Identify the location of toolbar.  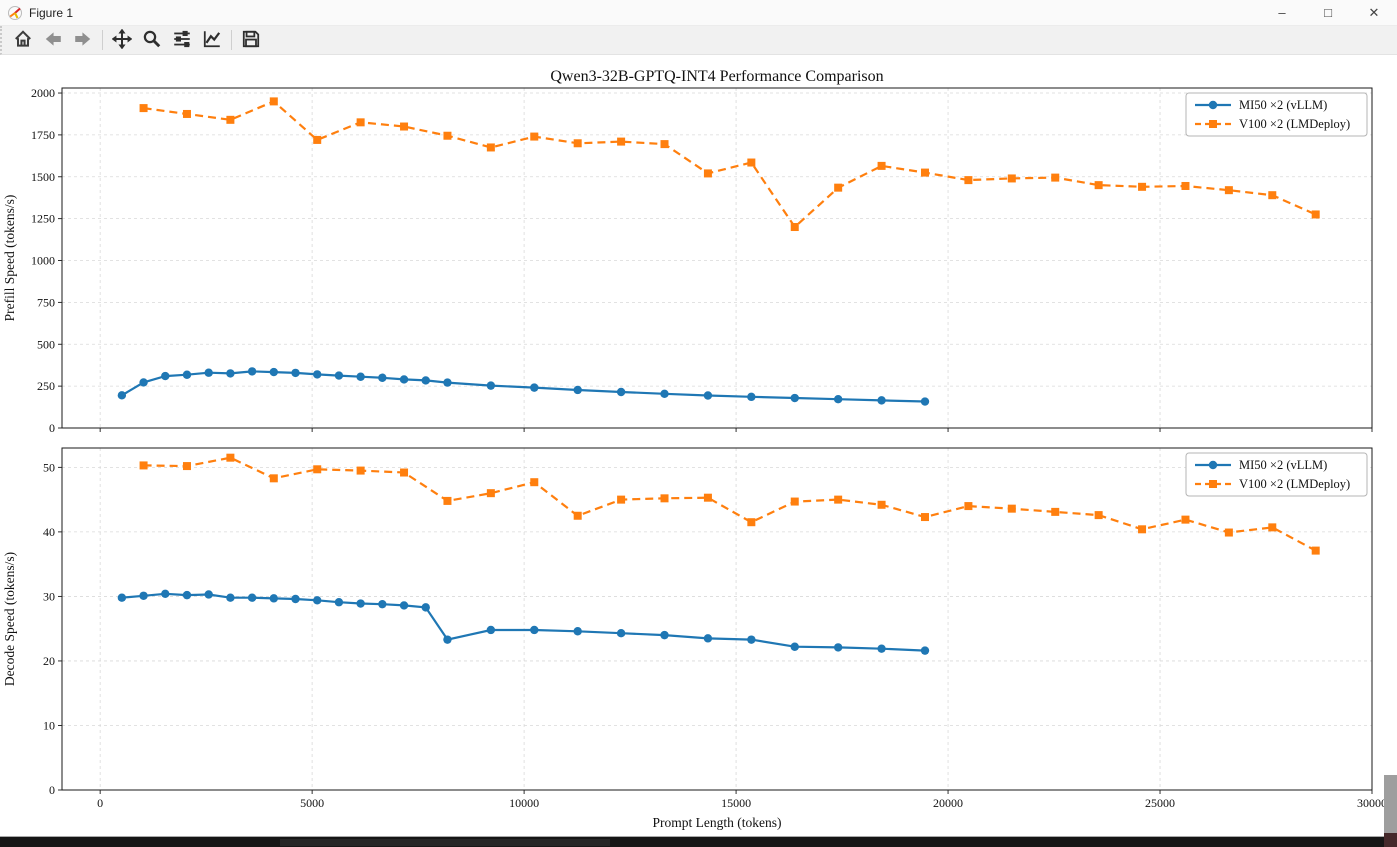
(698, 40).